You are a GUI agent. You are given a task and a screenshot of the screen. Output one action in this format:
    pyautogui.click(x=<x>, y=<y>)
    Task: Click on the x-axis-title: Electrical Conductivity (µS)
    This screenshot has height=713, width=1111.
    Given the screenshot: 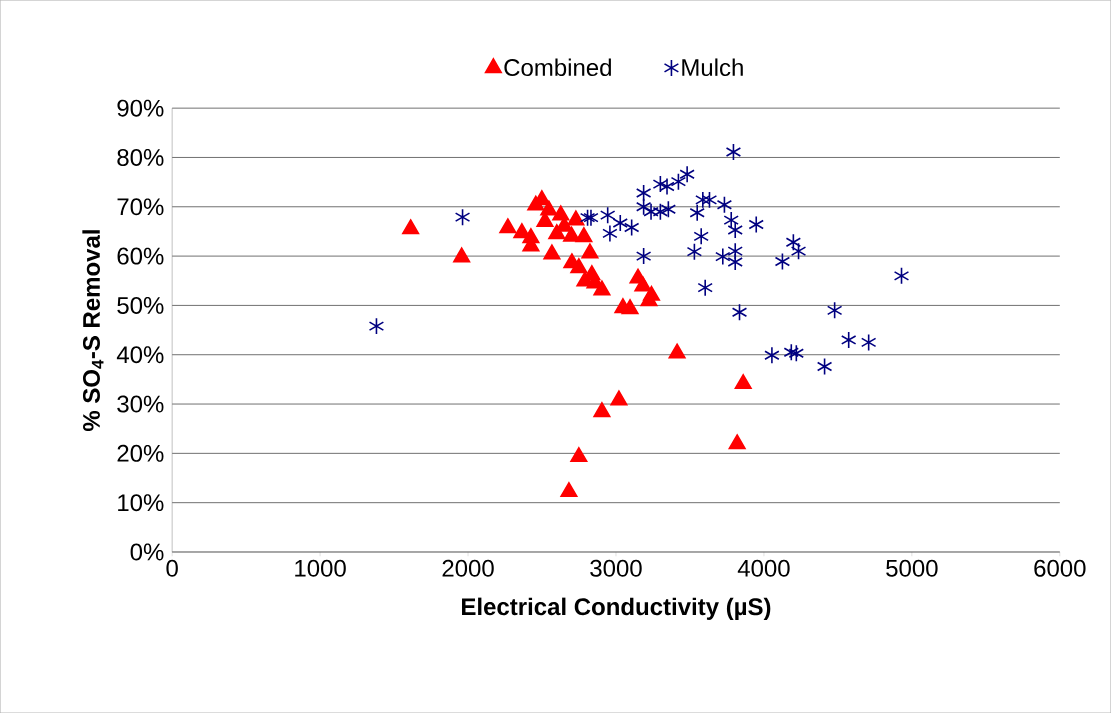 What is the action you would take?
    pyautogui.click(x=616, y=608)
    